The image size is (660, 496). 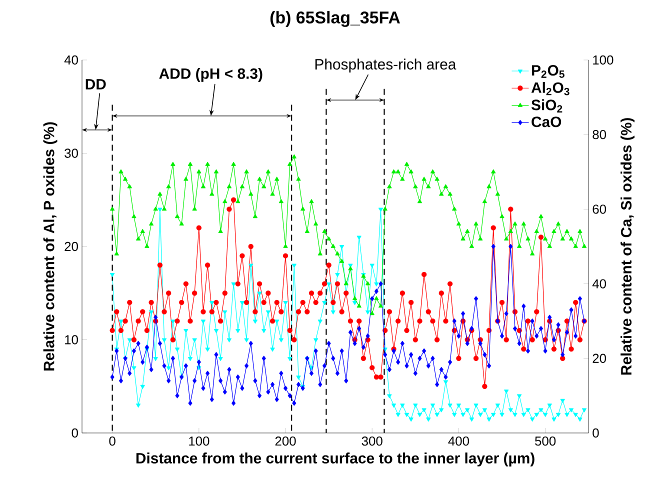 I want to click on y-tick-label: 30, so click(x=71, y=153).